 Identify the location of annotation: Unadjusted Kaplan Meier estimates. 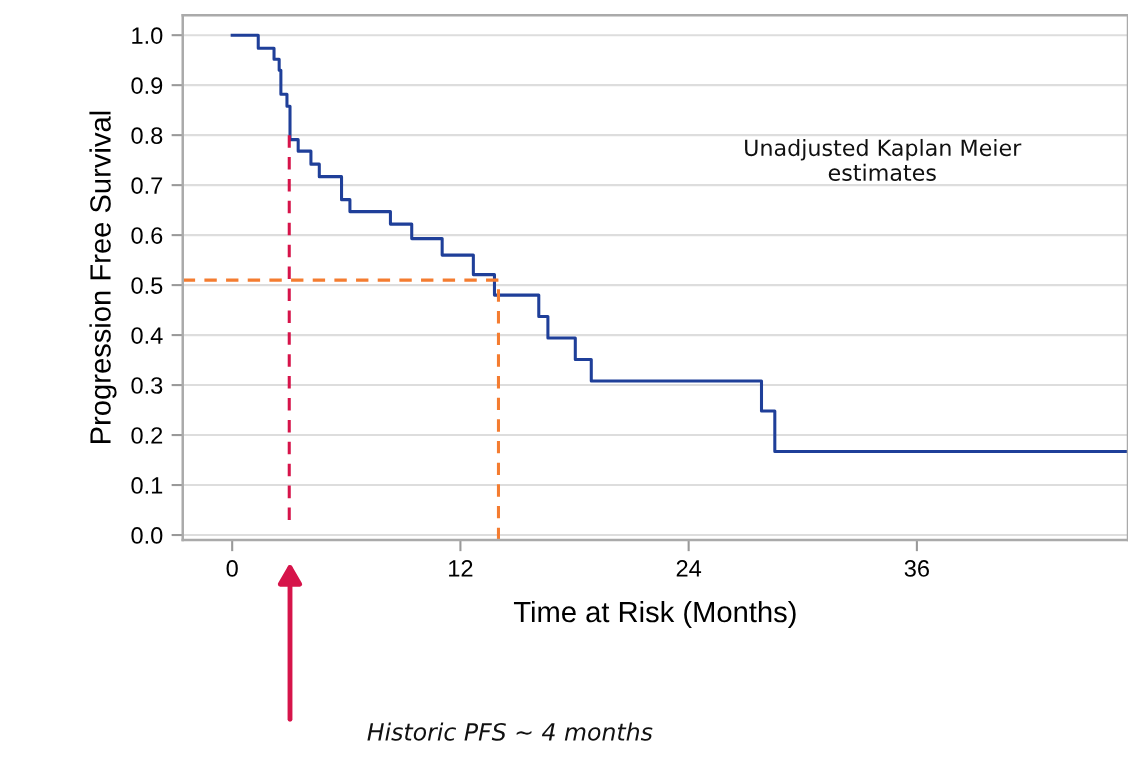
(883, 160).